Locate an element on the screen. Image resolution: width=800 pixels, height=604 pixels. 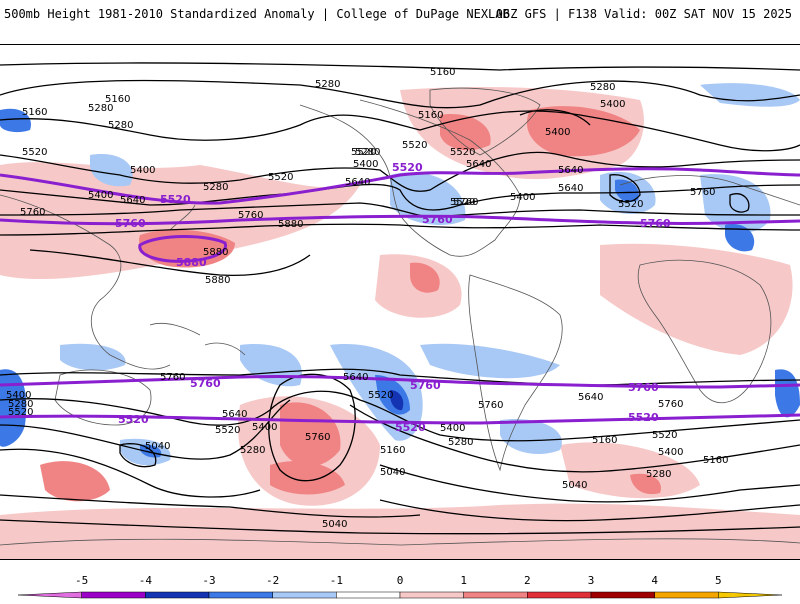
colorbar-tick-label: 3 is located at coordinates (591, 580).